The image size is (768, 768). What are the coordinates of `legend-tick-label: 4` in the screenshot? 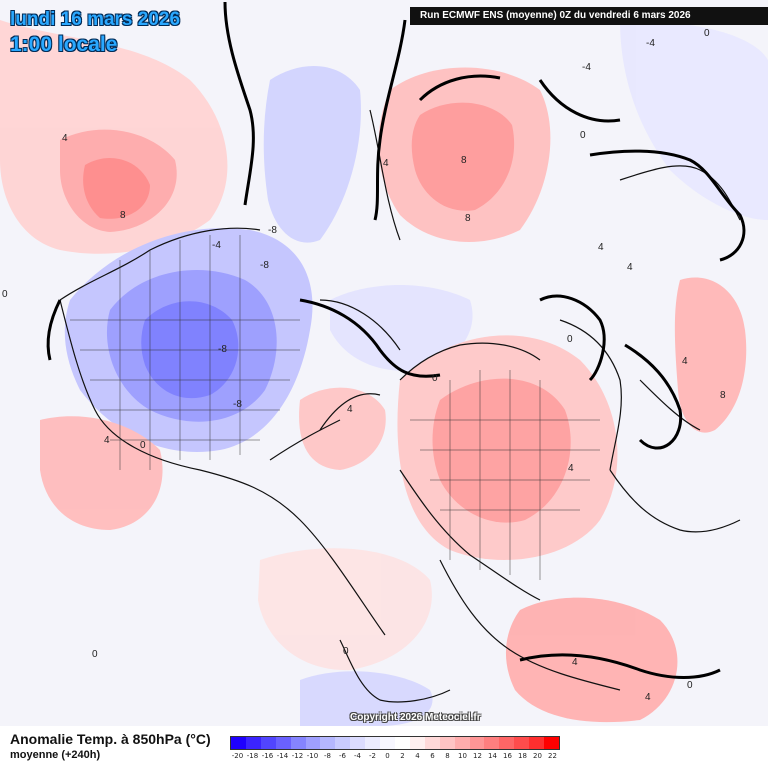 It's located at (417, 756).